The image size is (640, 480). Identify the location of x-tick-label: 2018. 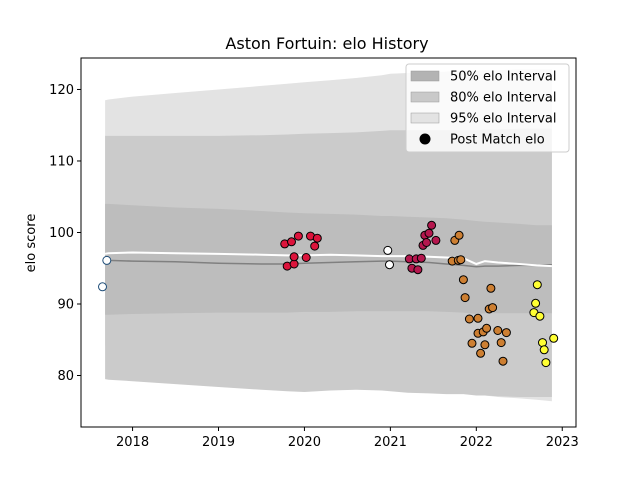
(132, 442).